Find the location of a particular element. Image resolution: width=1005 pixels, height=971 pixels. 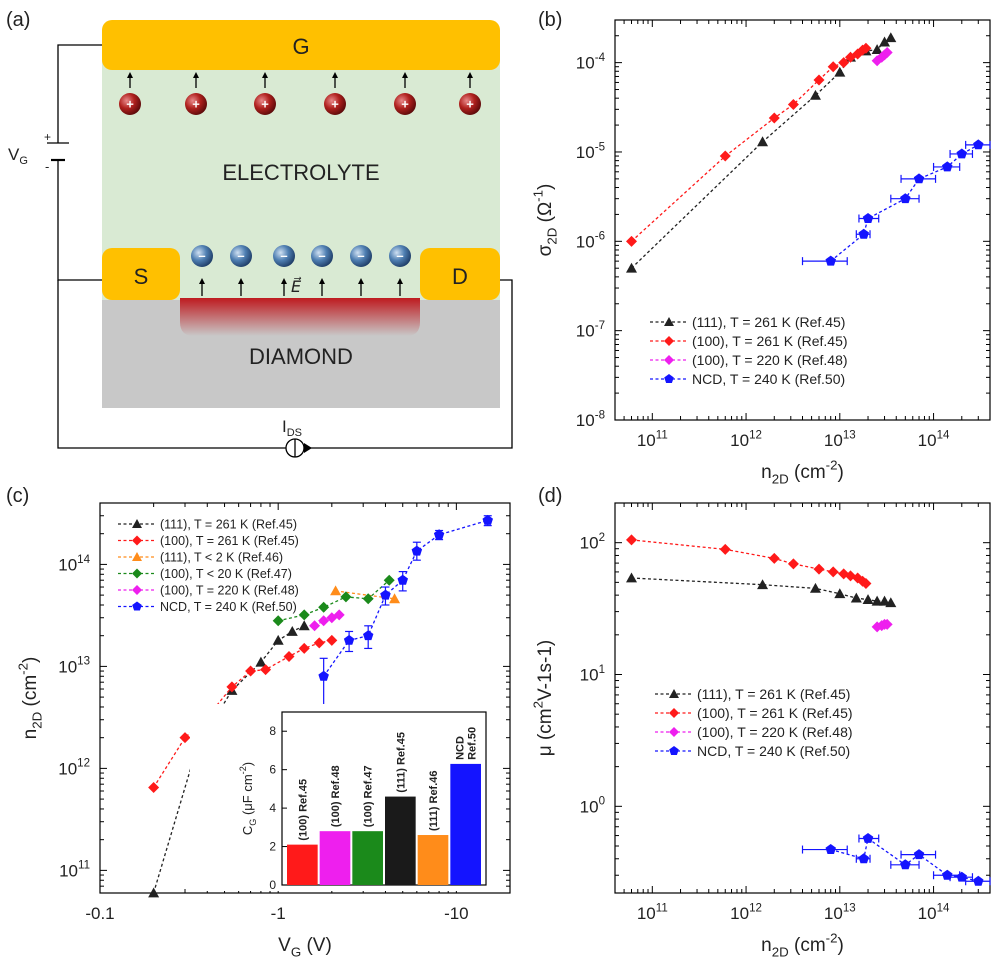

legend-entry: (111), T < 2 K (Ref.46) is located at coordinates (221, 558).